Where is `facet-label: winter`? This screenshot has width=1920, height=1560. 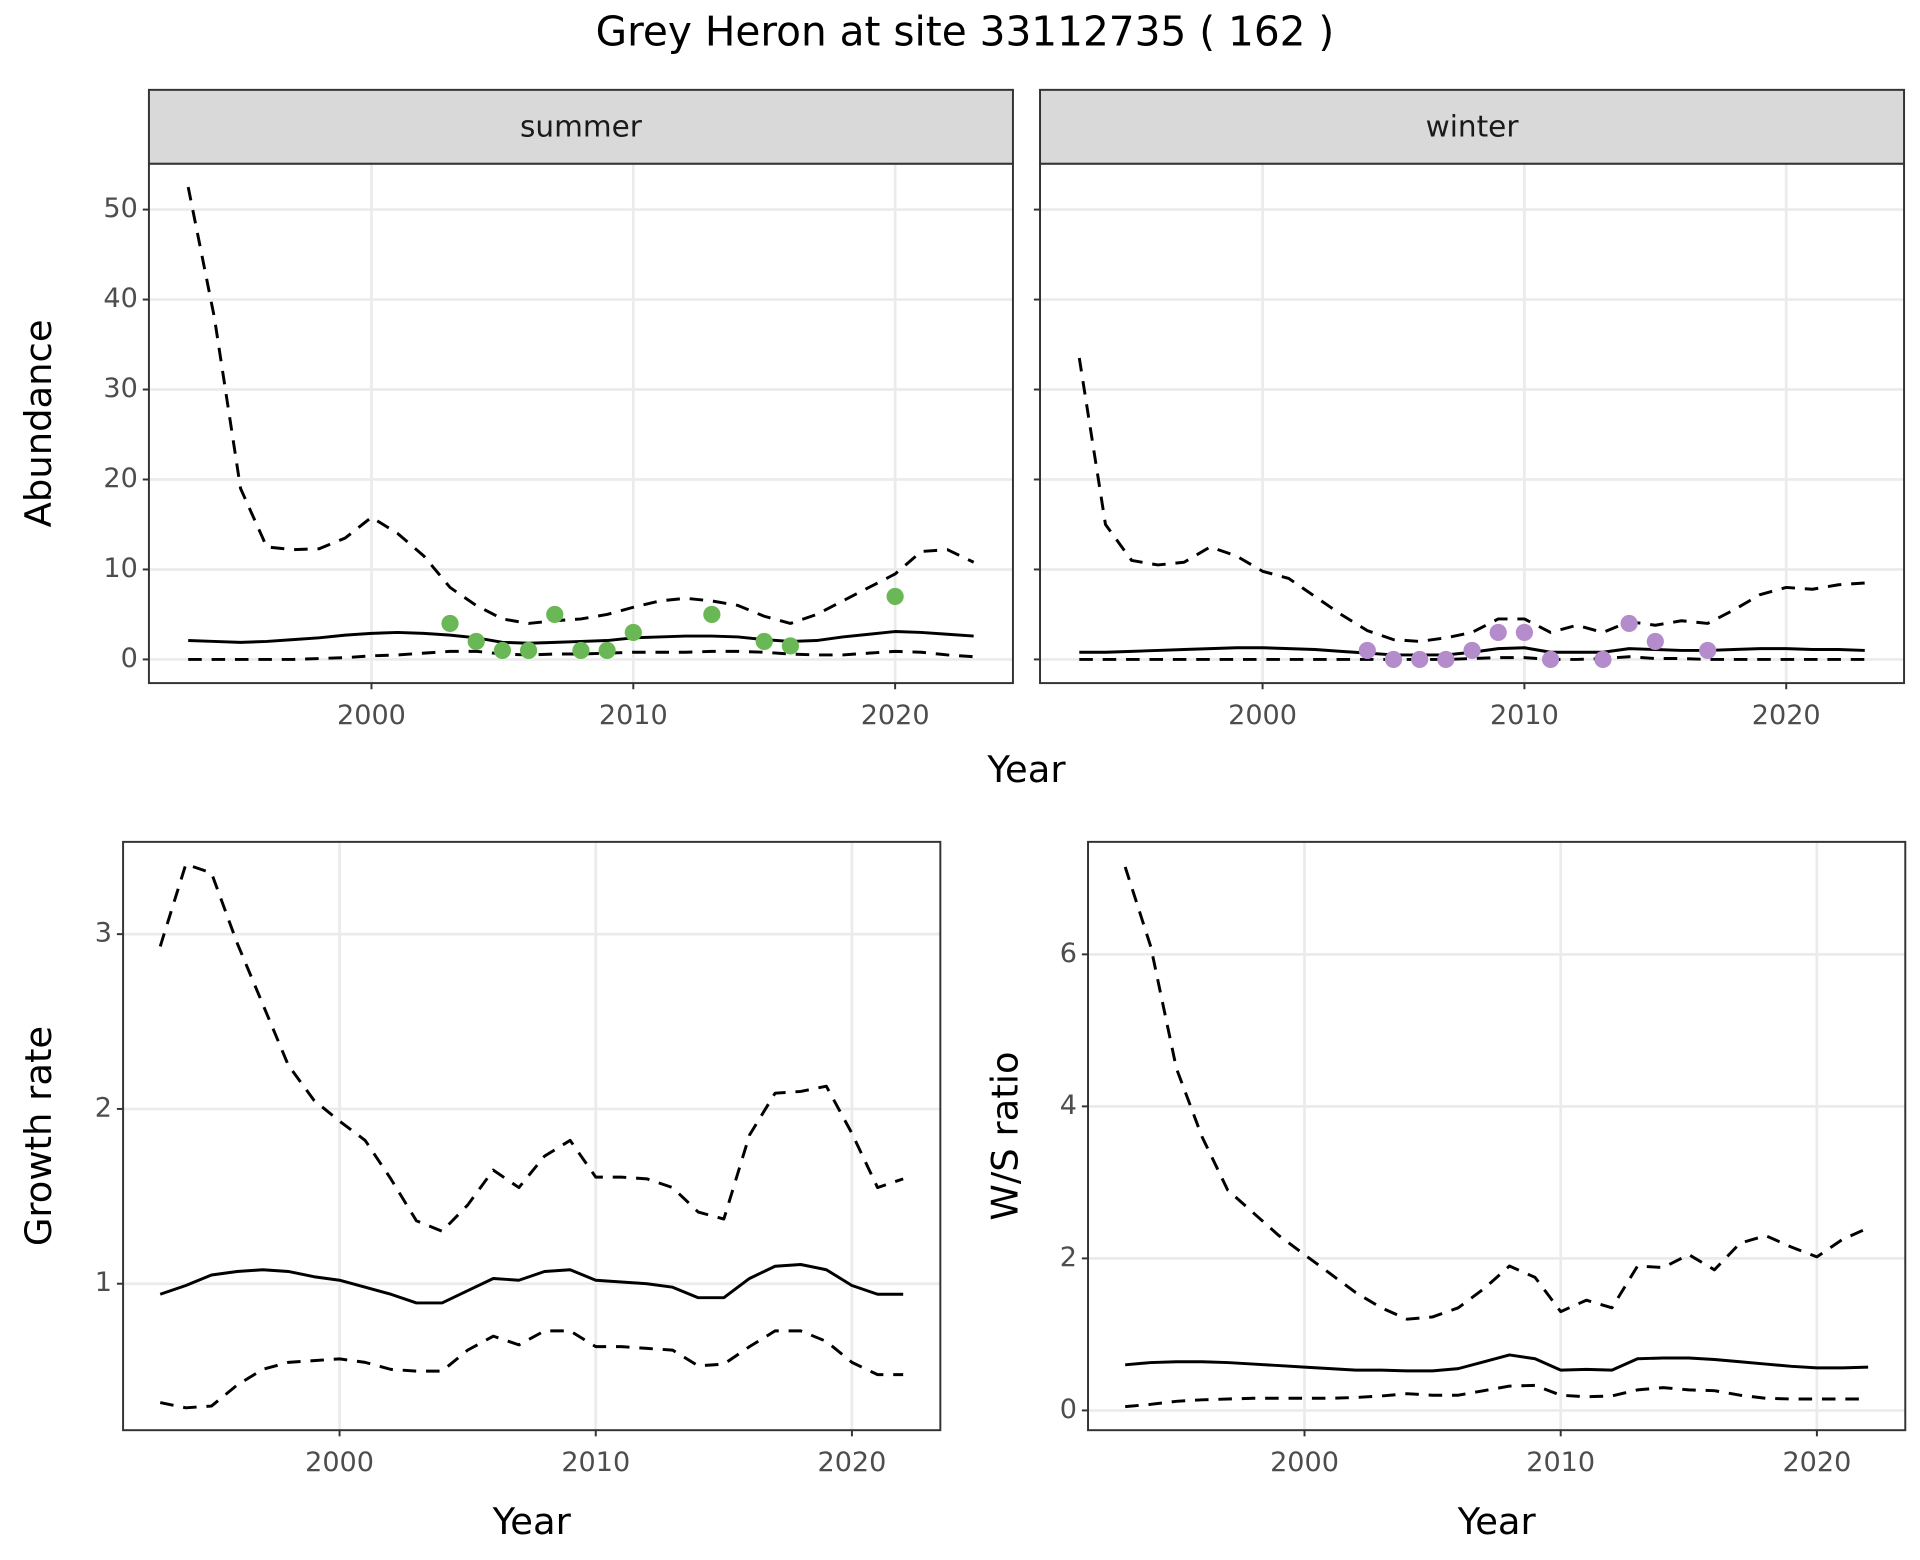
facet-label: winter is located at coordinates (1473, 127).